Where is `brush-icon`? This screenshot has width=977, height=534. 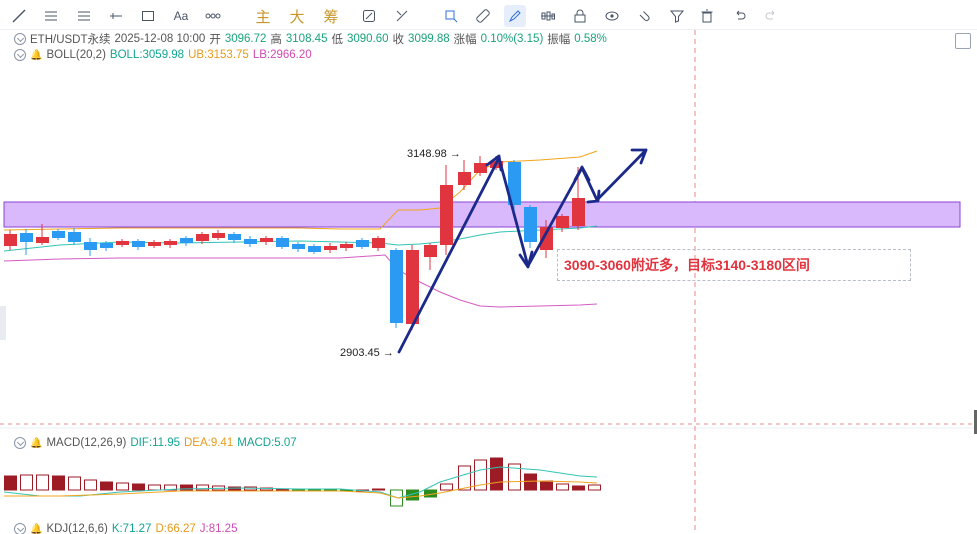
brush-icon is located at coordinates (369, 16).